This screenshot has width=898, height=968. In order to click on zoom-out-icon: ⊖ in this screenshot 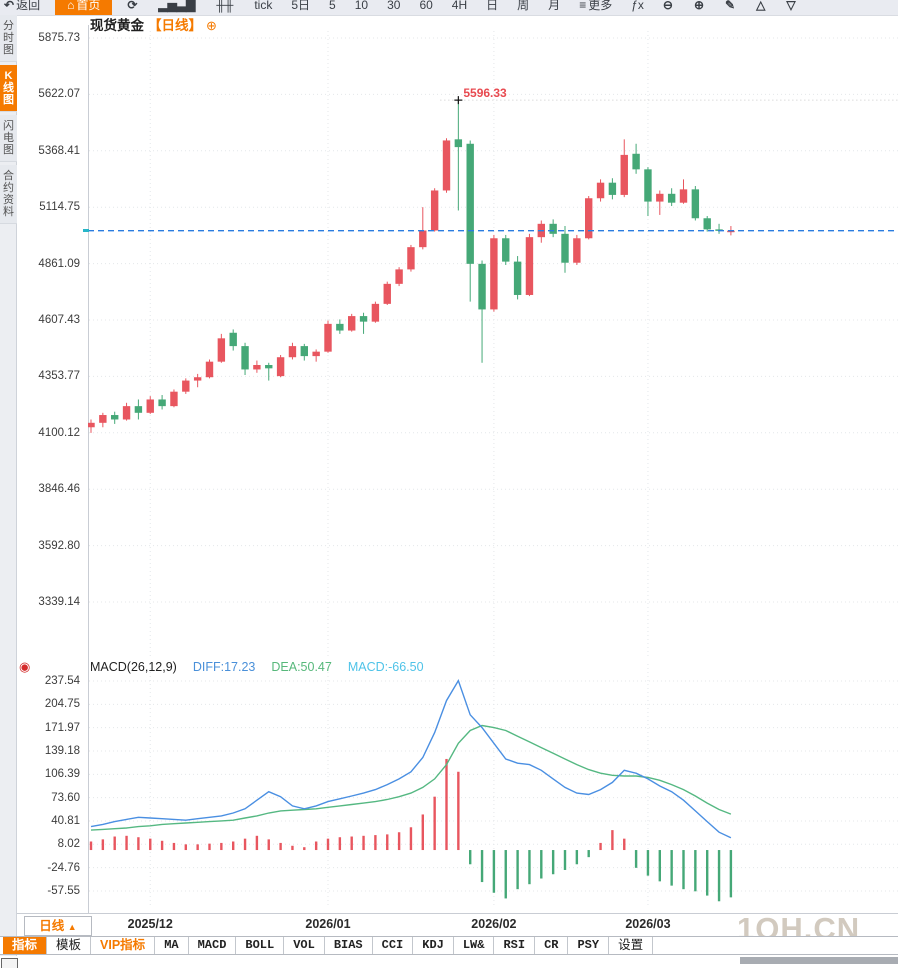, I will do `click(667, 6)`.